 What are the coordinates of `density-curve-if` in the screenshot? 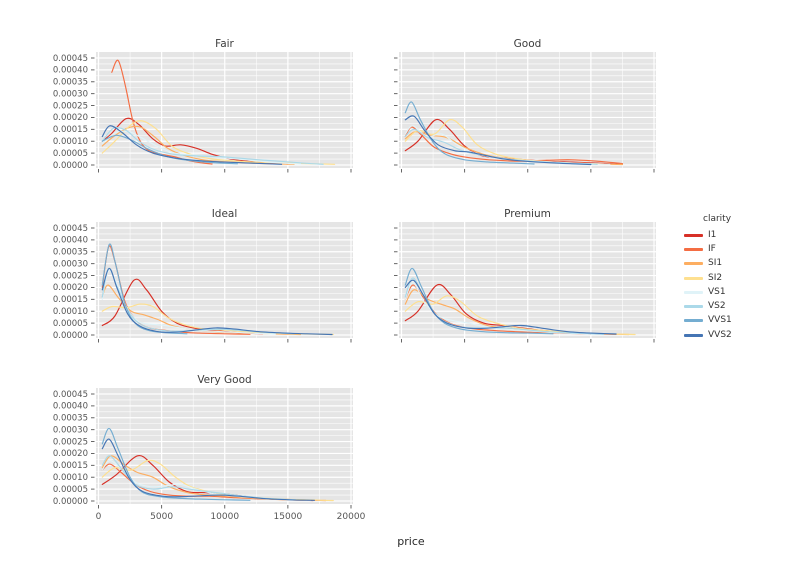 It's located at (513, 145).